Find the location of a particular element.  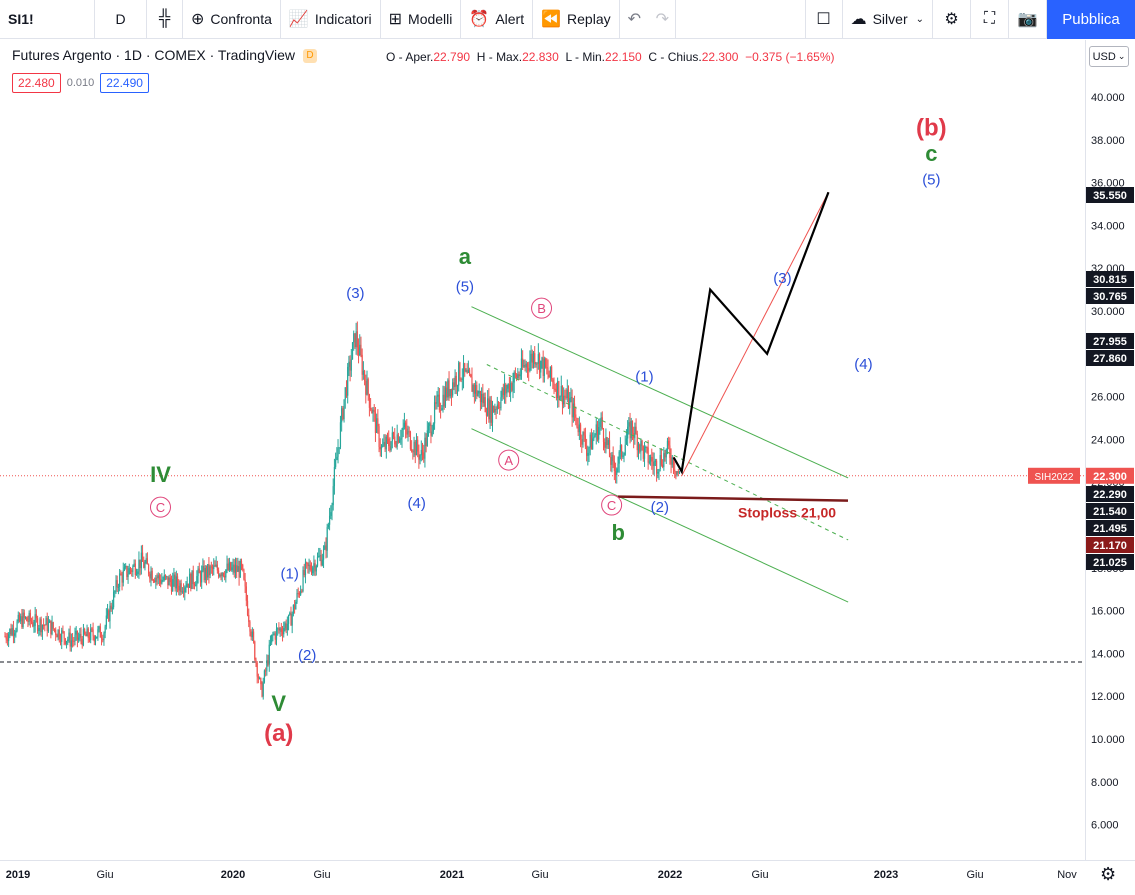

rewind-icon: ⏪ is located at coordinates (551, 19).